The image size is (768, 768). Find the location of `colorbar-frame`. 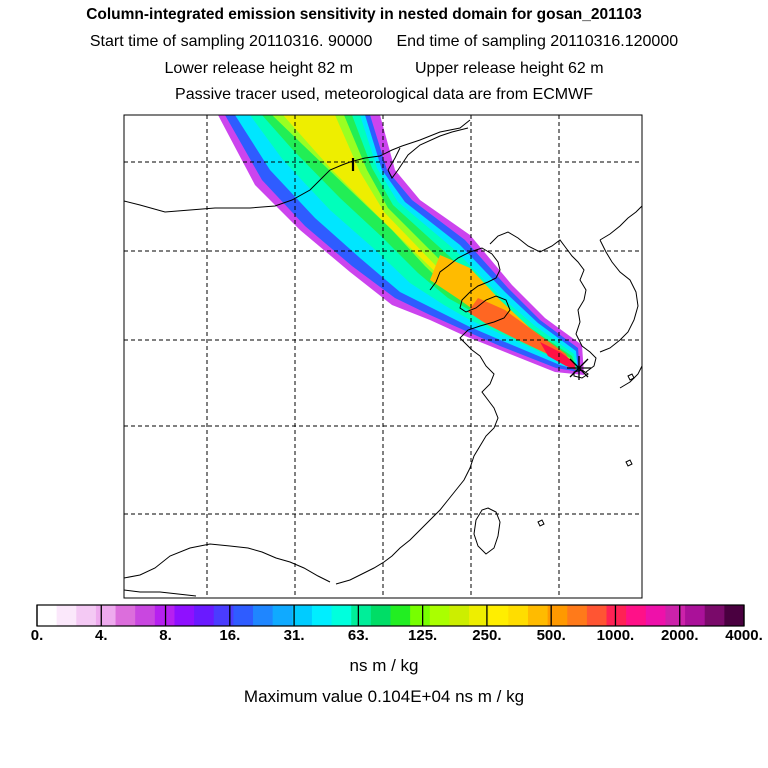

colorbar-frame is located at coordinates (390, 615).